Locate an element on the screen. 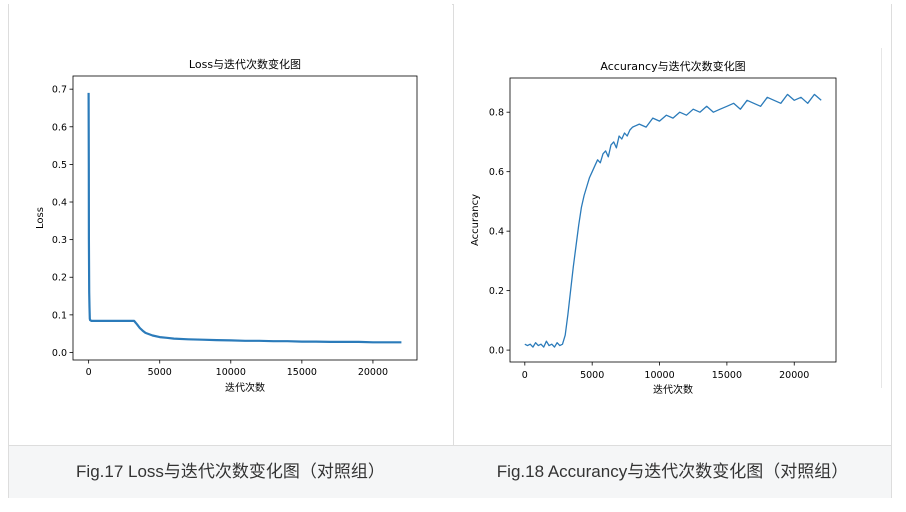 The image size is (906, 512). column-divider is located at coordinates (453, 251).